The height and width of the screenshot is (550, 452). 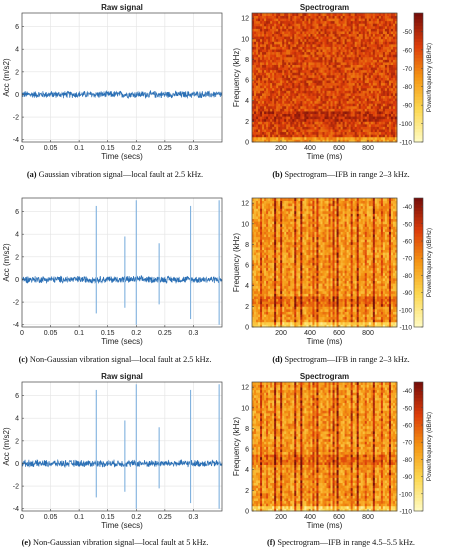 I want to click on y-tick-label: -2, so click(x=16, y=118).